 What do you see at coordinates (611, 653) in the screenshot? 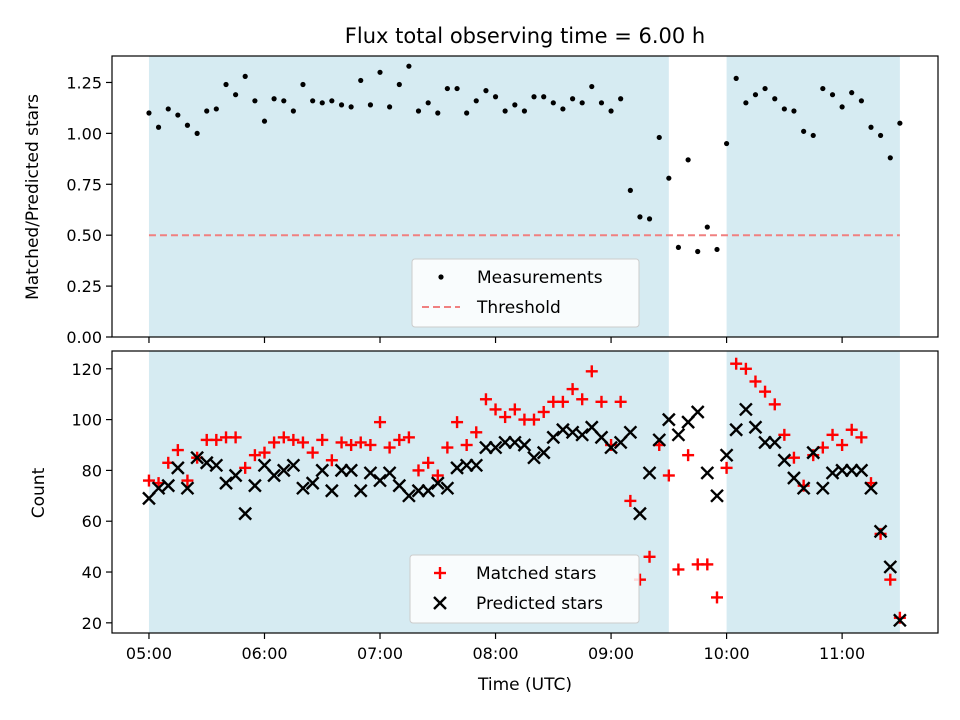
I see `count-x-tick-label-4: 09:00` at bounding box center [611, 653].